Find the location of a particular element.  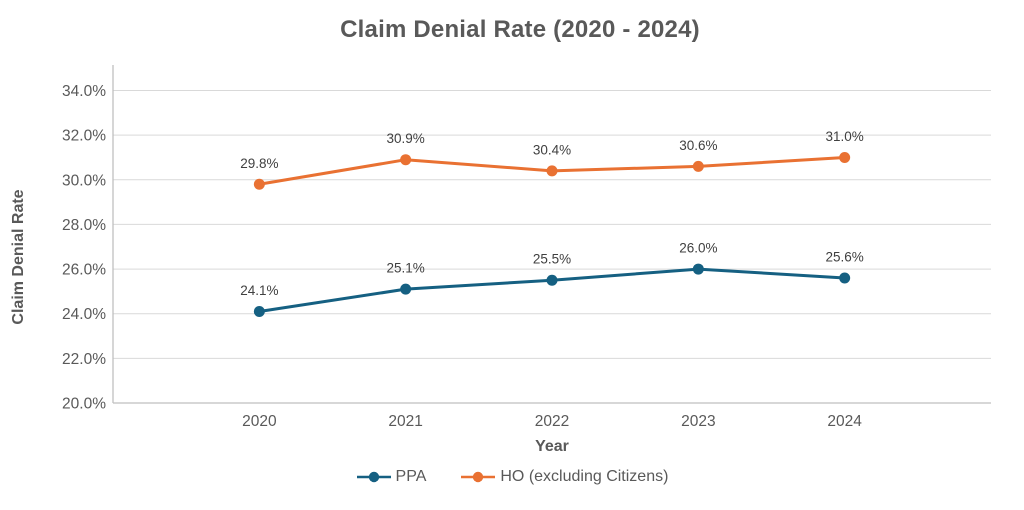

y-tick-label: 20.0% is located at coordinates (84, 404).